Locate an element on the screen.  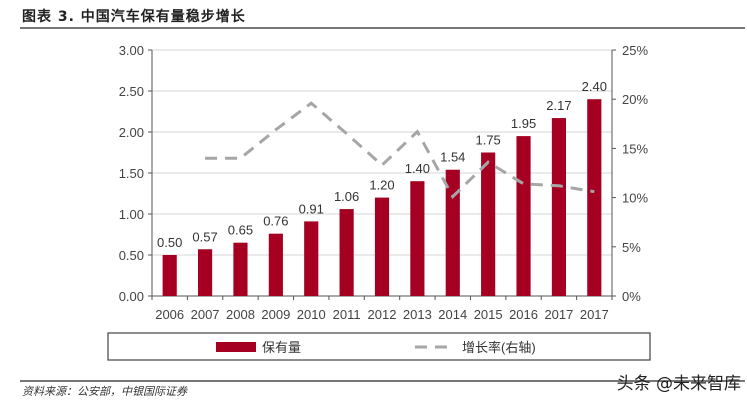
watermark: 头条 @未来智库 is located at coordinates (678, 384).